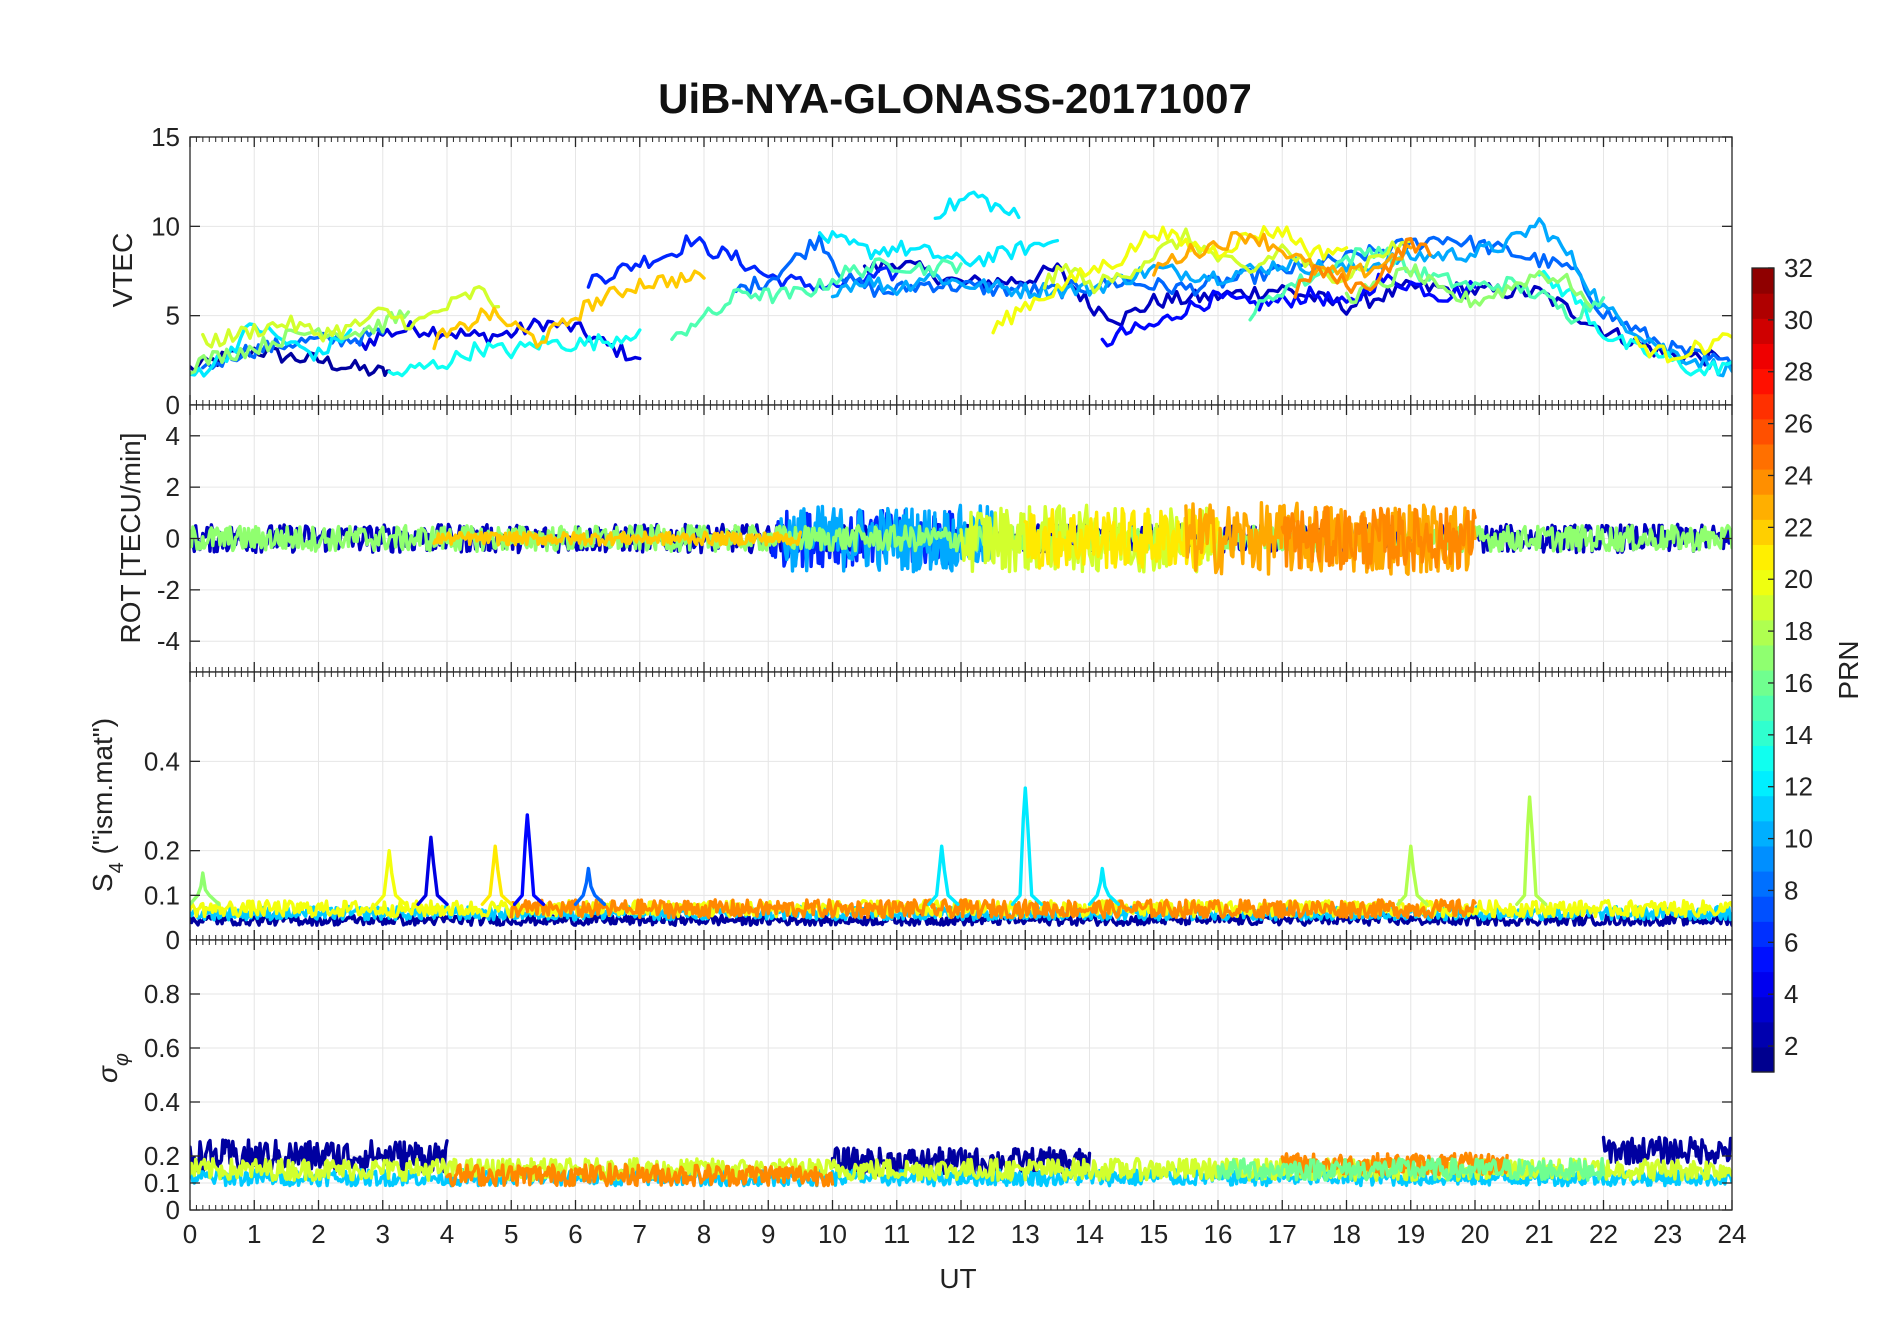  What do you see at coordinates (254, 1234) in the screenshot?
I see `x-tick-label: 1` at bounding box center [254, 1234].